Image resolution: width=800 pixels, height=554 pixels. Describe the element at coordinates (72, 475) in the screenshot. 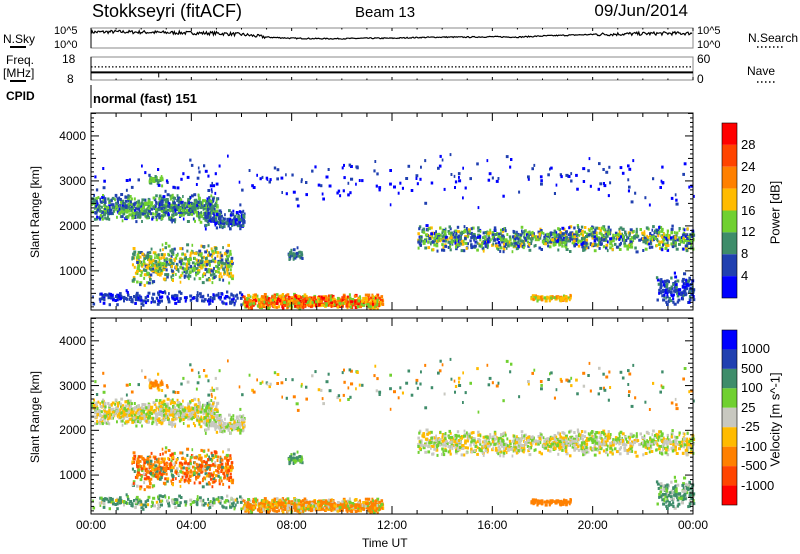

I see `y-tick-label: 1000` at that location.